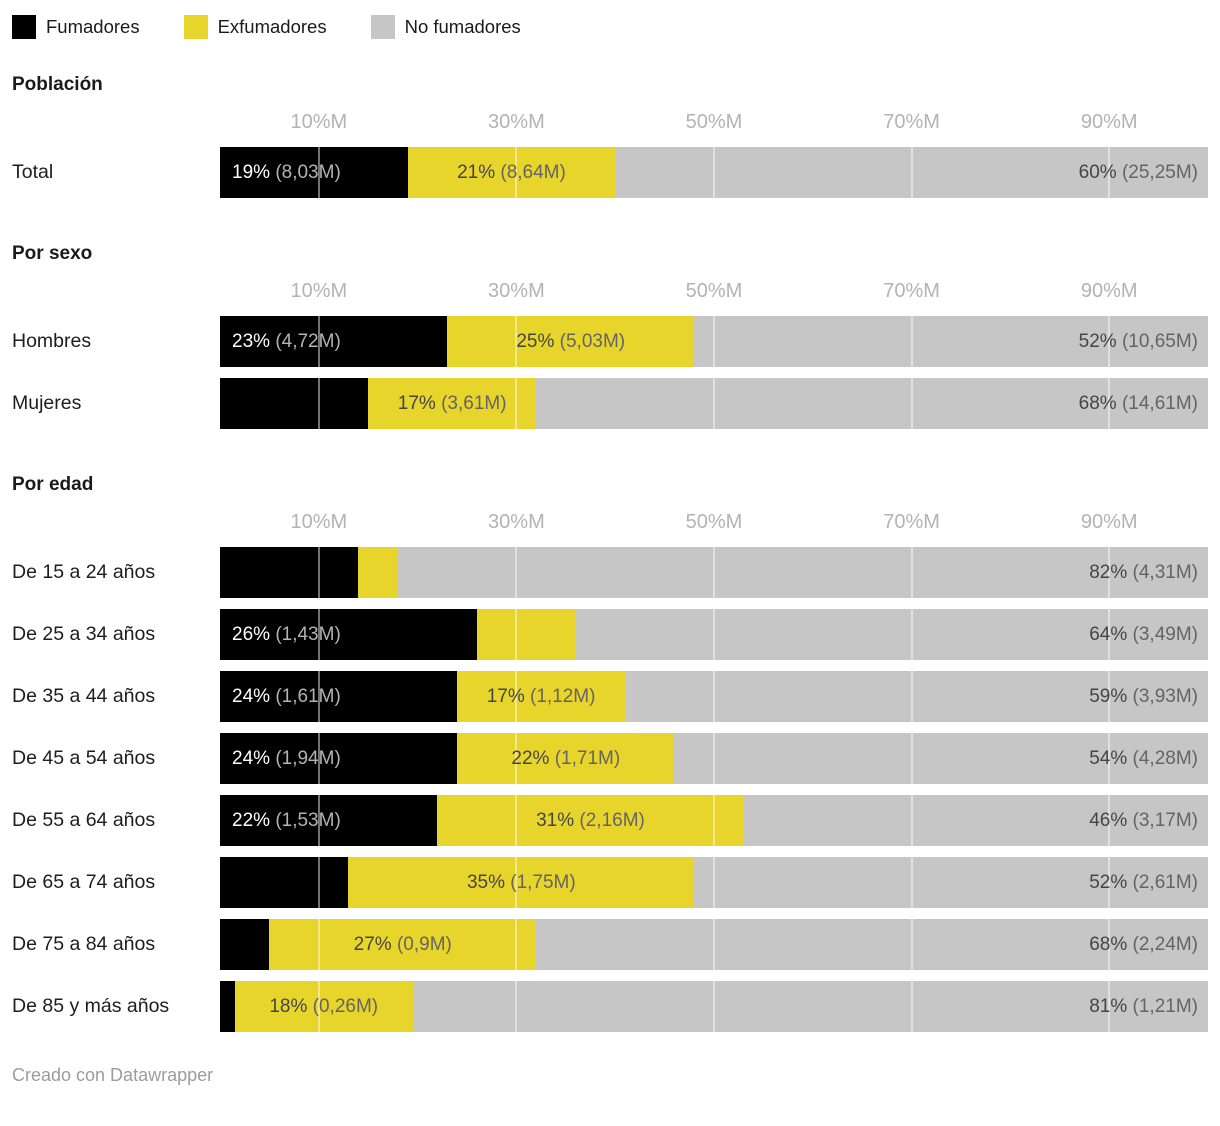 This screenshot has height=1126, width=1220. I want to click on stacked-bar: 19% (8,03M) 21% (8,64M) 60% (25,25M), so click(714, 172).